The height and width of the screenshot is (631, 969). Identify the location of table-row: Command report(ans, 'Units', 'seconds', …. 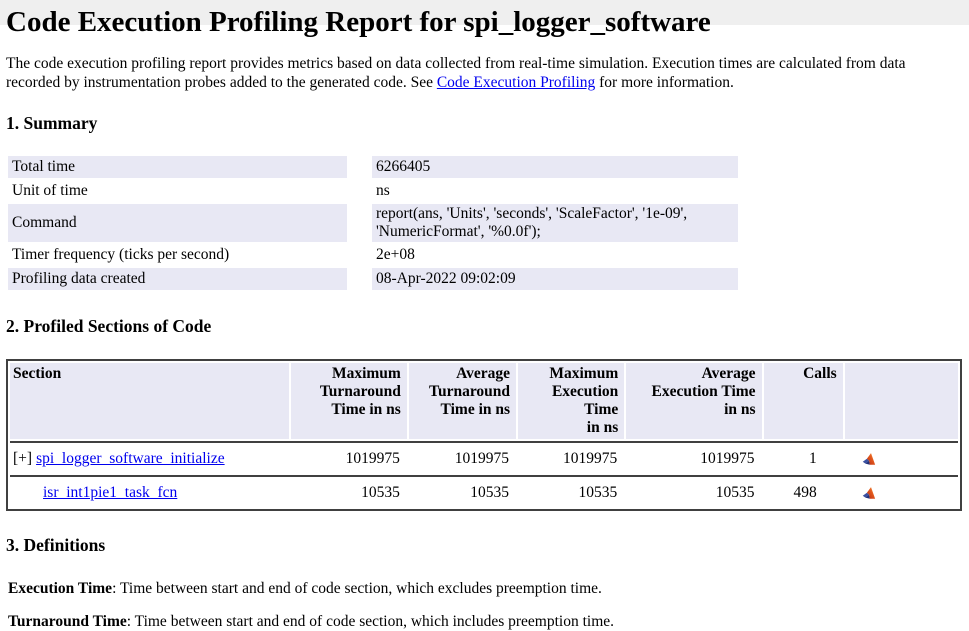
(373, 223).